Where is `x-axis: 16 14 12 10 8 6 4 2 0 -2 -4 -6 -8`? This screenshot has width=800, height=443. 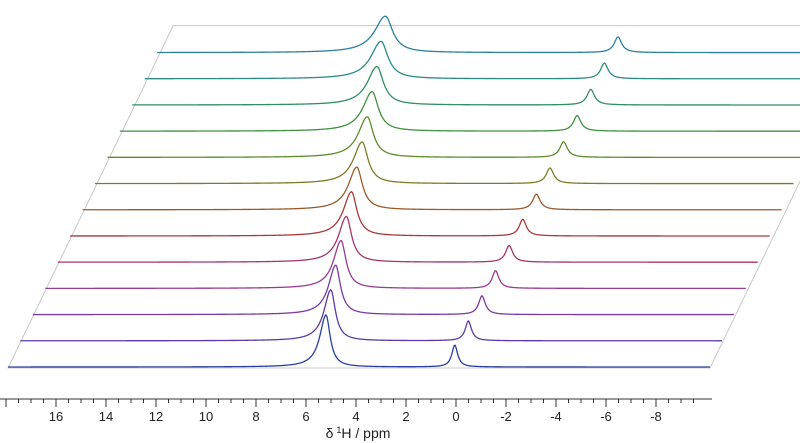 x-axis: 16 14 12 10 8 6 4 2 0 -2 -4 -6 -8 is located at coordinates (356, 411).